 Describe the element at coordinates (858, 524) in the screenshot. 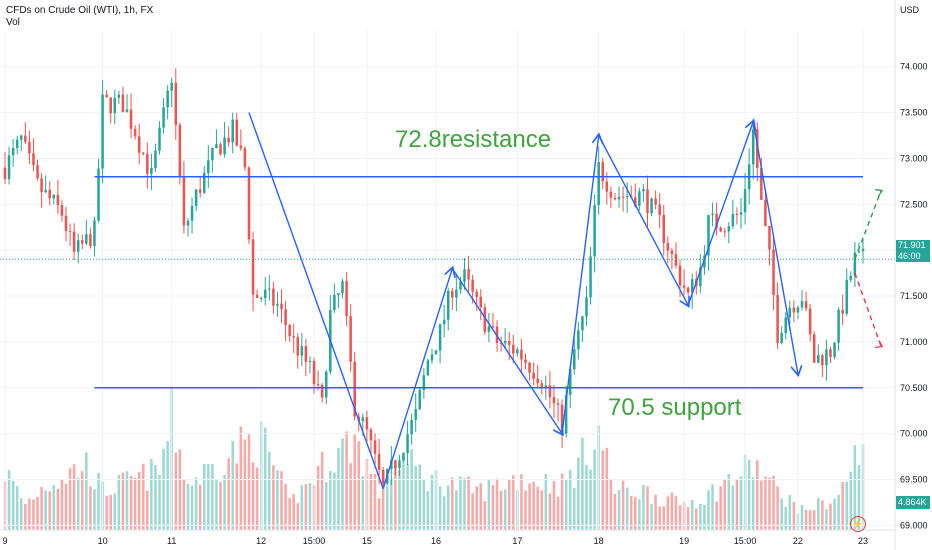

I see `lightning-icon: ⚡` at that location.